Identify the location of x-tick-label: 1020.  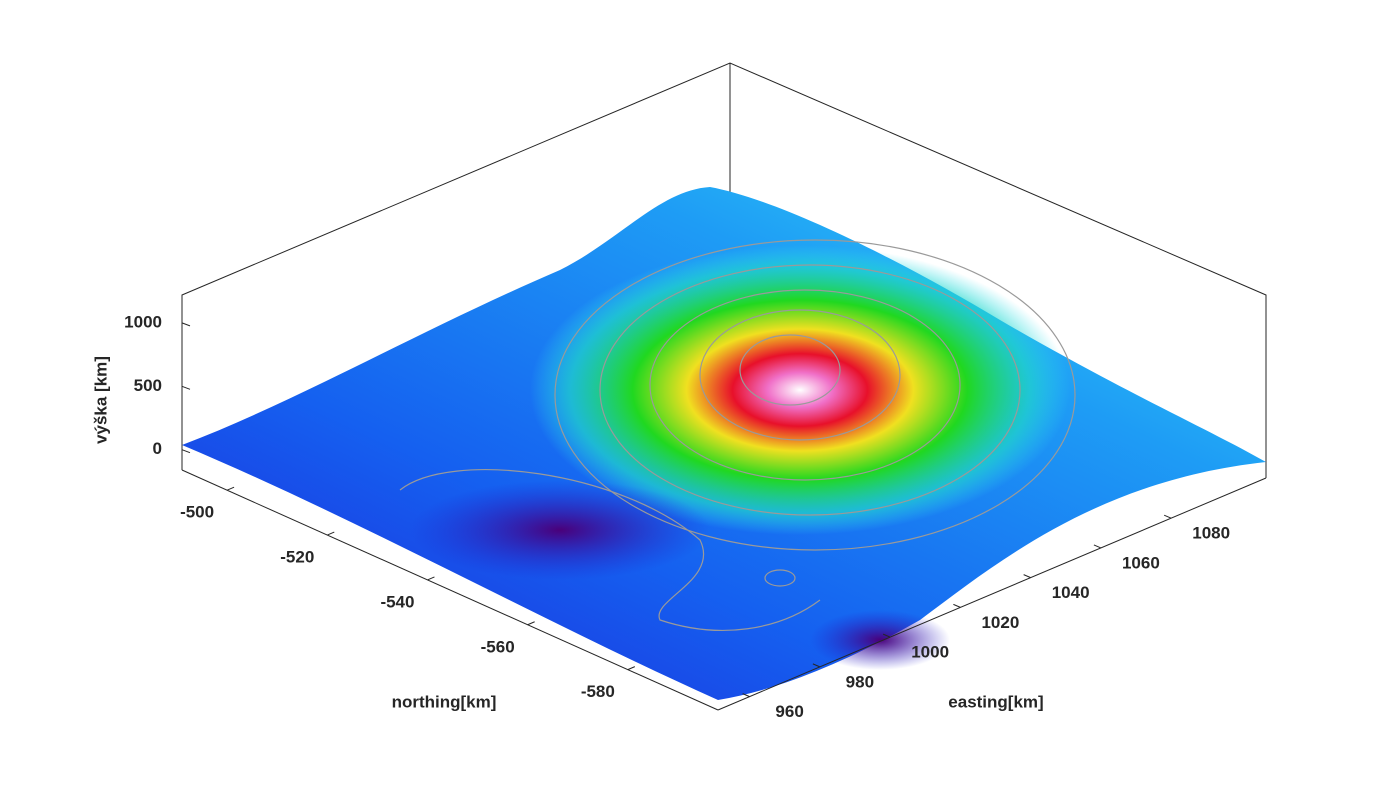
(1000, 622).